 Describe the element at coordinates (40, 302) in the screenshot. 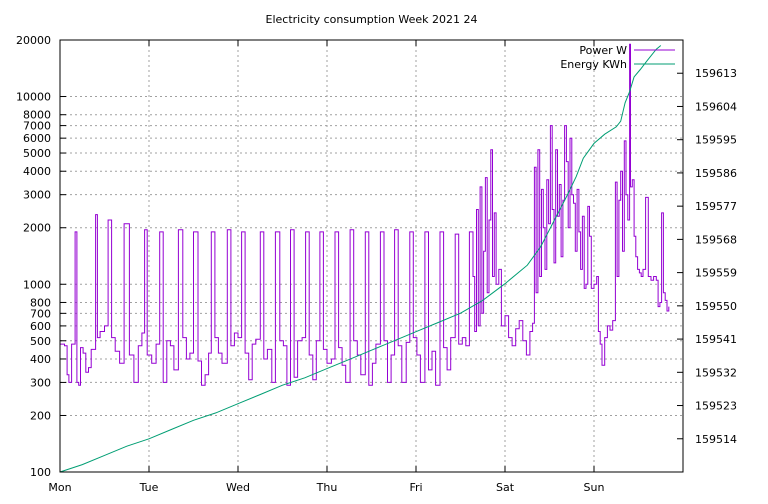

I see `y-tick-label: 800` at that location.